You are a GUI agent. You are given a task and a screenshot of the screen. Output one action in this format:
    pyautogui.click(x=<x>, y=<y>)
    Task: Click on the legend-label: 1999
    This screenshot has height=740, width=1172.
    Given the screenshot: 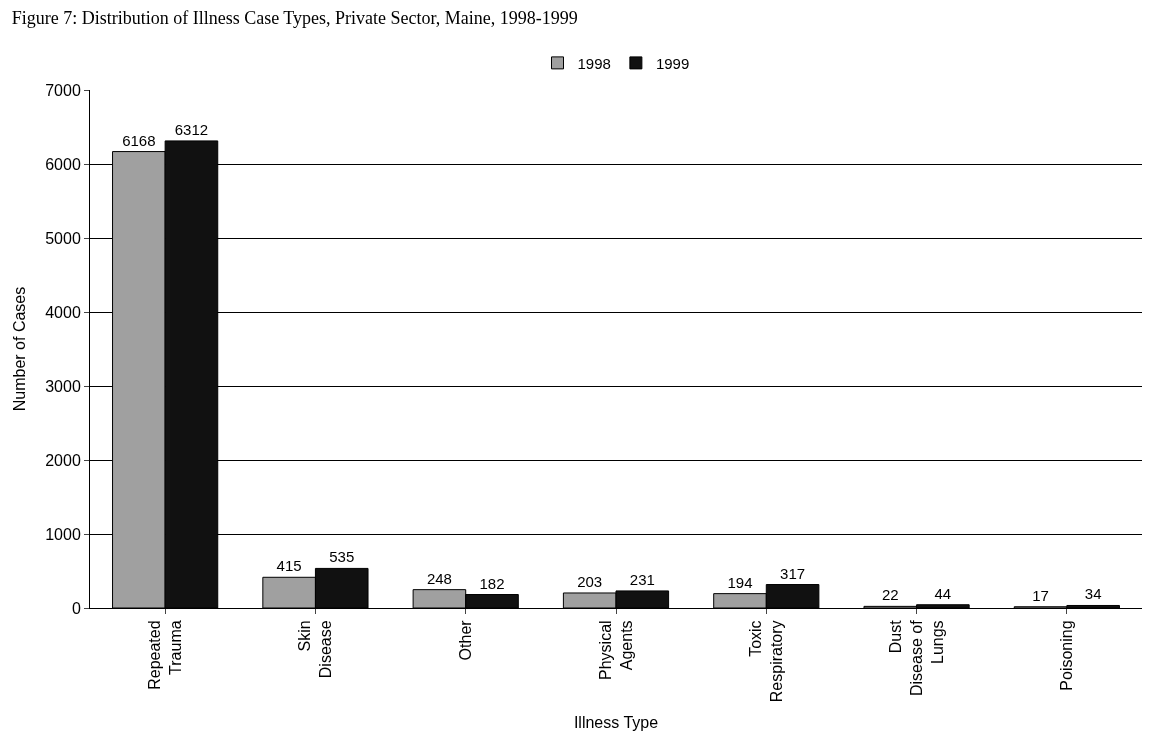 What is the action you would take?
    pyautogui.click(x=672, y=63)
    